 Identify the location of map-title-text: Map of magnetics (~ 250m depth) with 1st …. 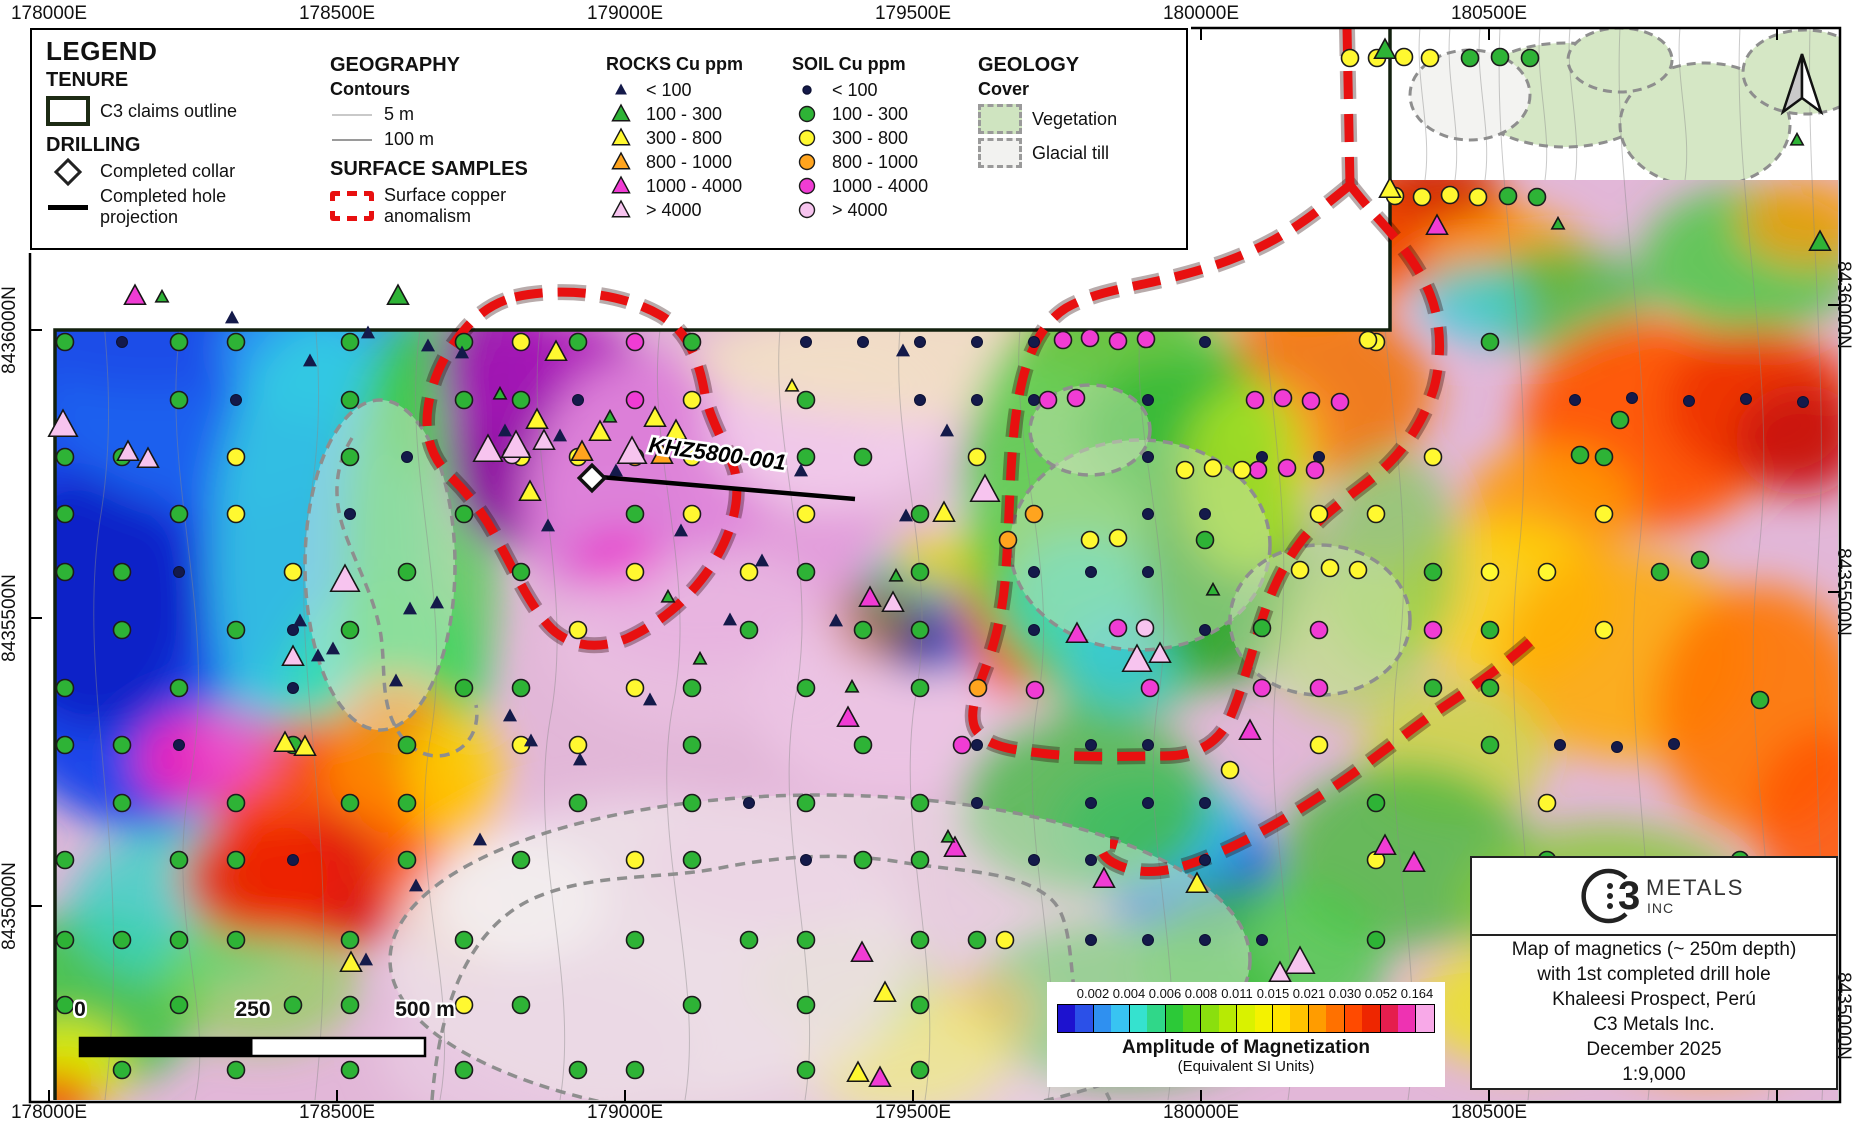
(1654, 1012).